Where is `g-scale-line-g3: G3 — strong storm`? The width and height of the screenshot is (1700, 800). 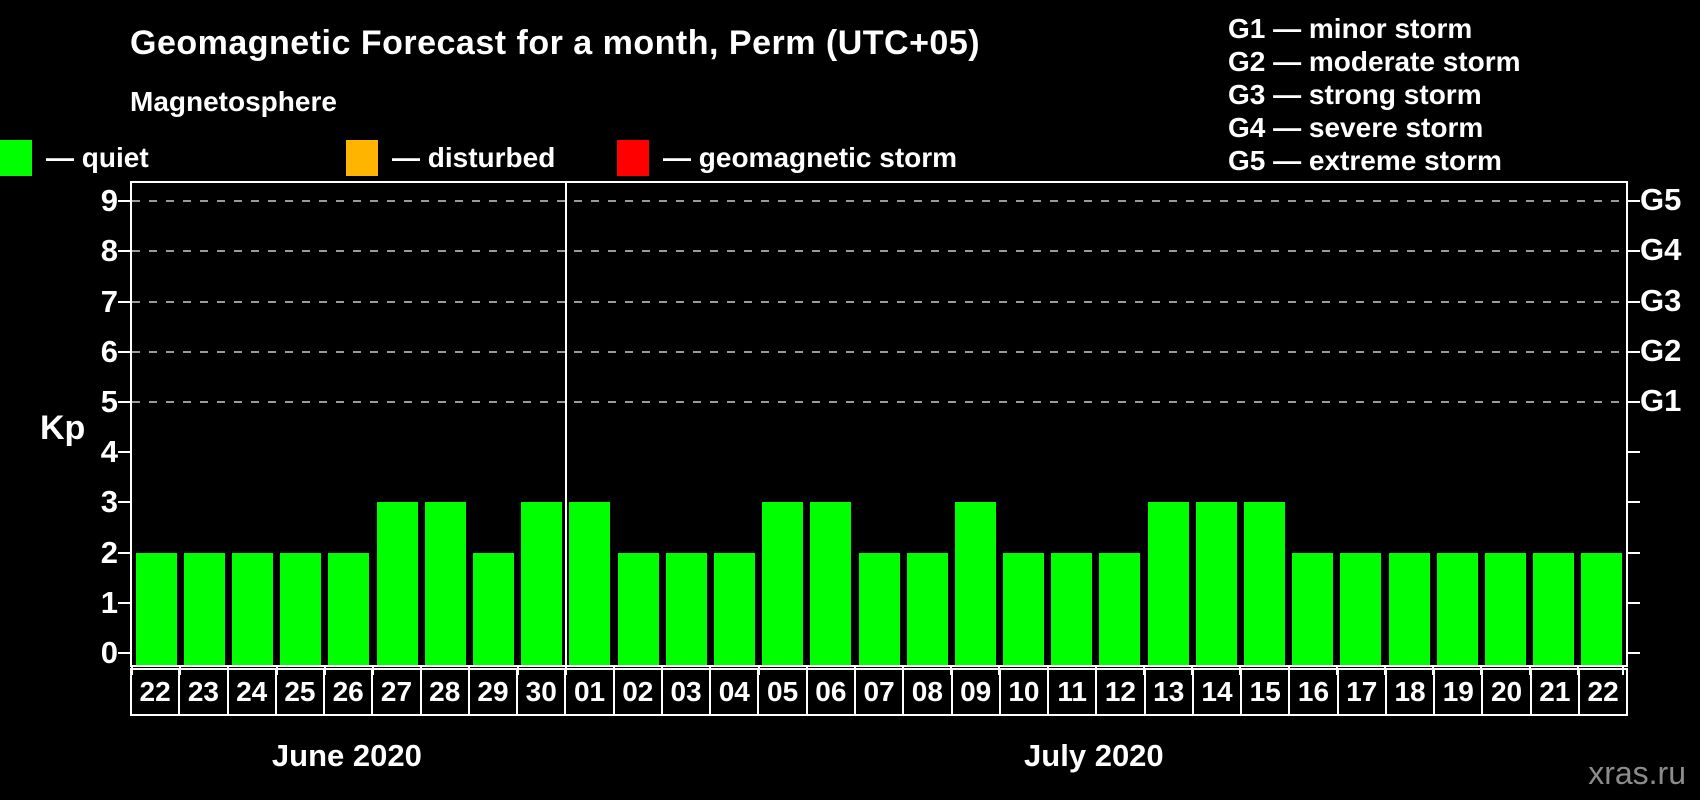
g-scale-line-g3: G3 — strong storm is located at coordinates (1355, 94).